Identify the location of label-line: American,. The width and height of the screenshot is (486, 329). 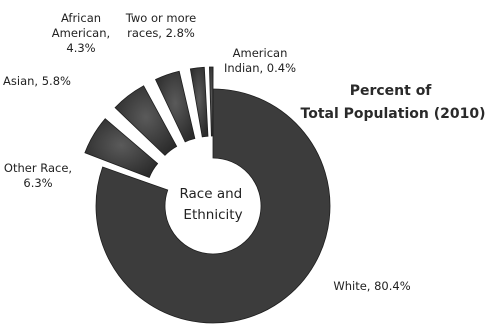
(81, 33).